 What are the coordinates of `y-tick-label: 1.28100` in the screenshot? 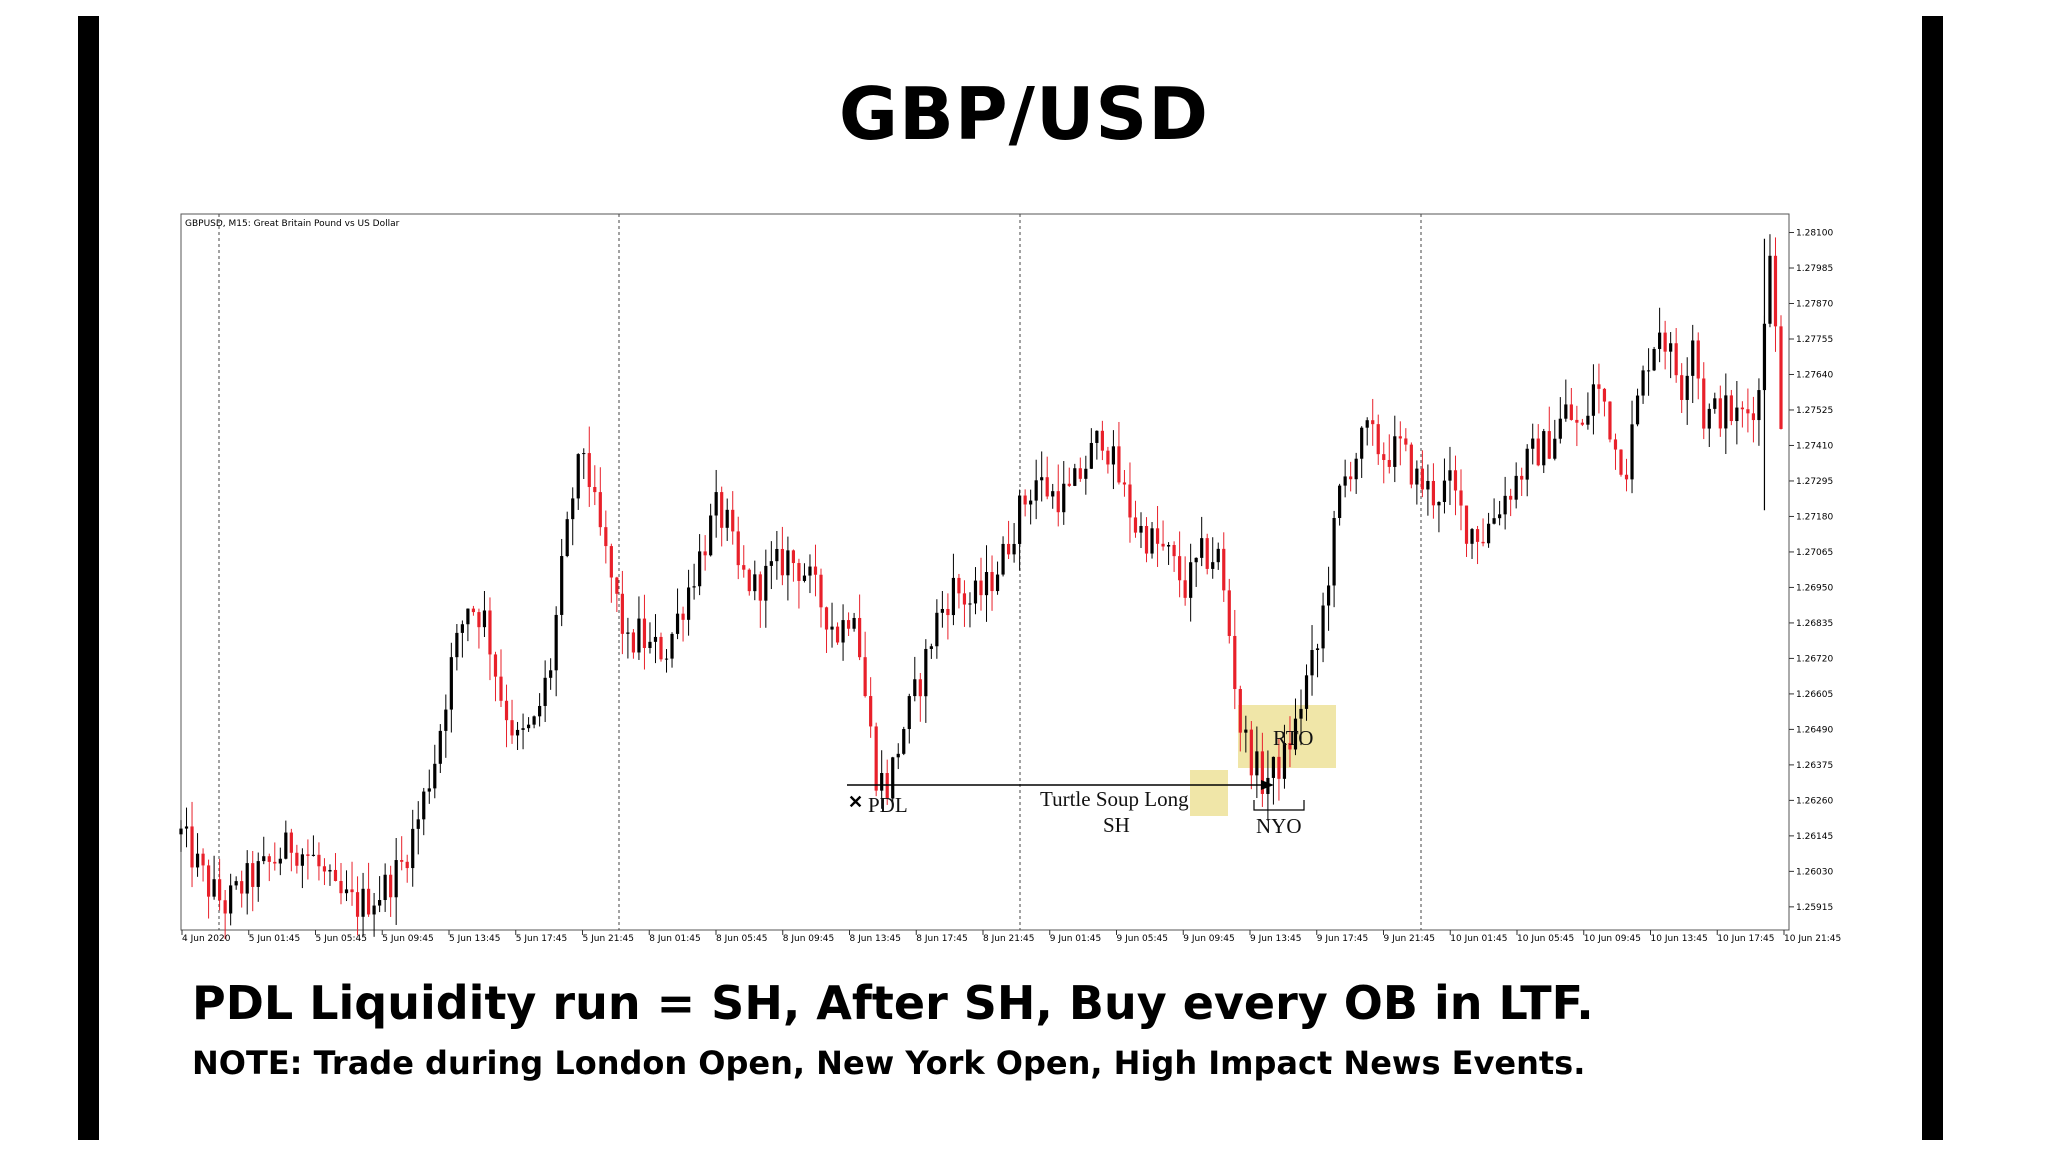 It's located at (1814, 234).